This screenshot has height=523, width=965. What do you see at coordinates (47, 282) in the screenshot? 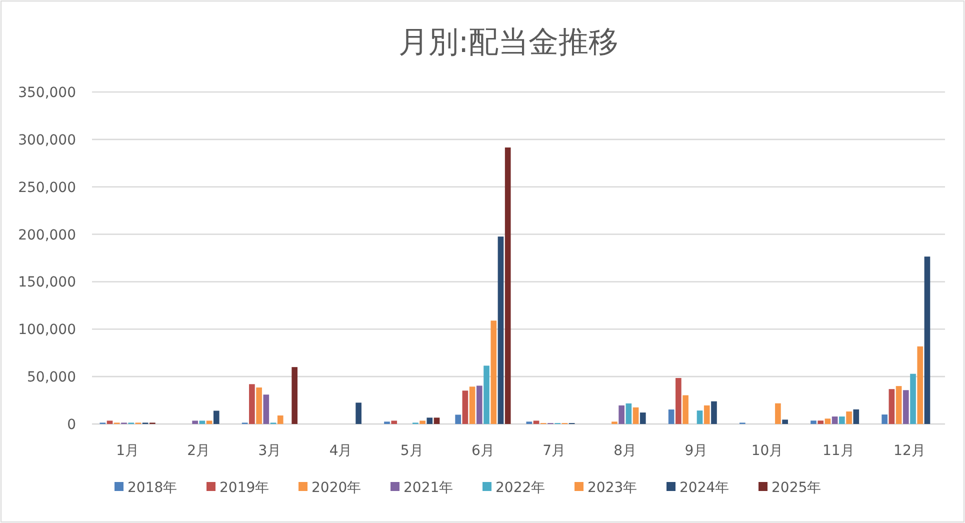
I see `y-tick-label: 150,000` at bounding box center [47, 282].